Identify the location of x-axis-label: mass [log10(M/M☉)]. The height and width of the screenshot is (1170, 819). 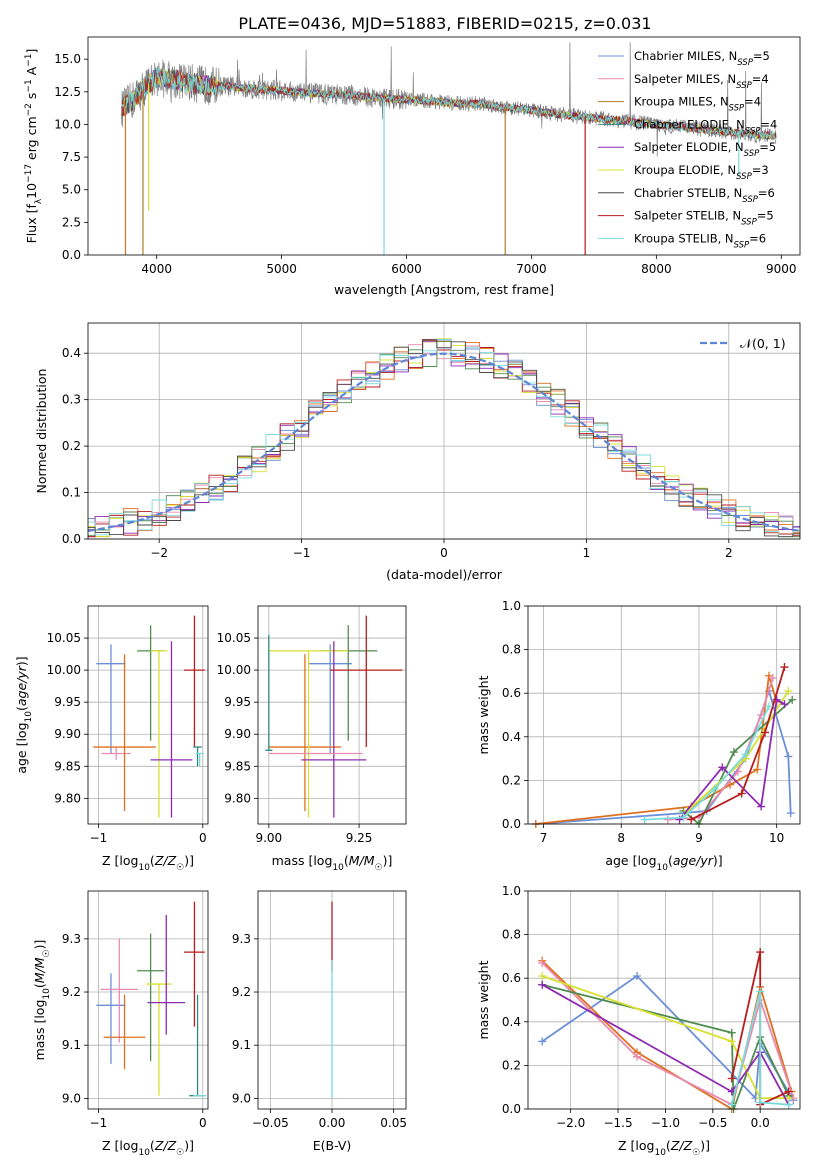
(332, 863).